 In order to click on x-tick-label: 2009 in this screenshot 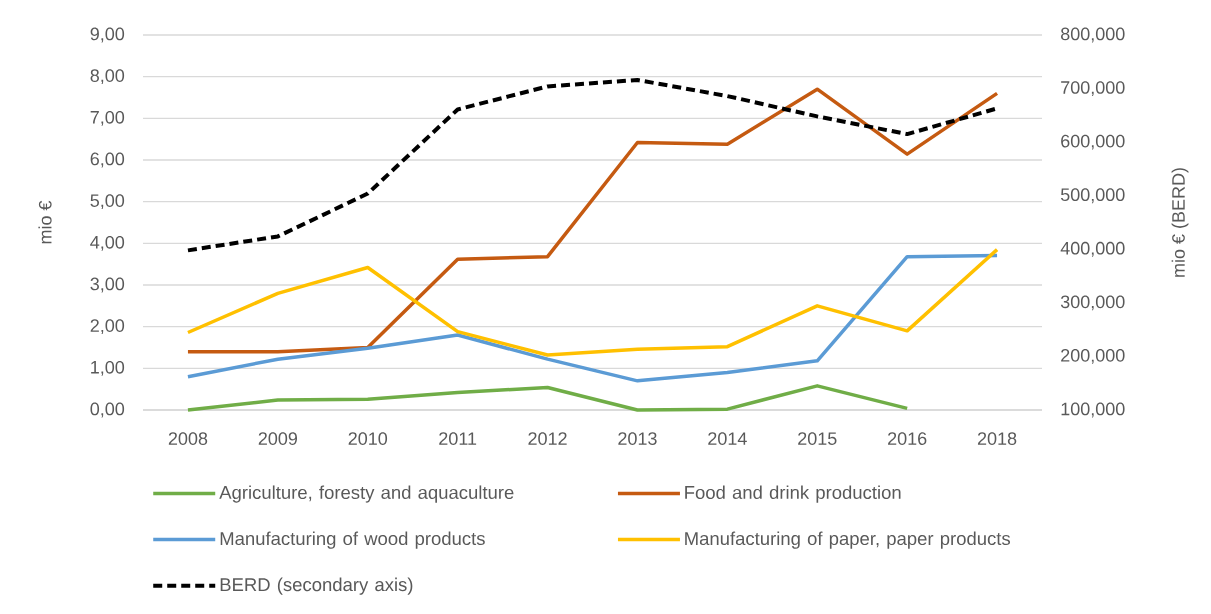, I will do `click(278, 438)`.